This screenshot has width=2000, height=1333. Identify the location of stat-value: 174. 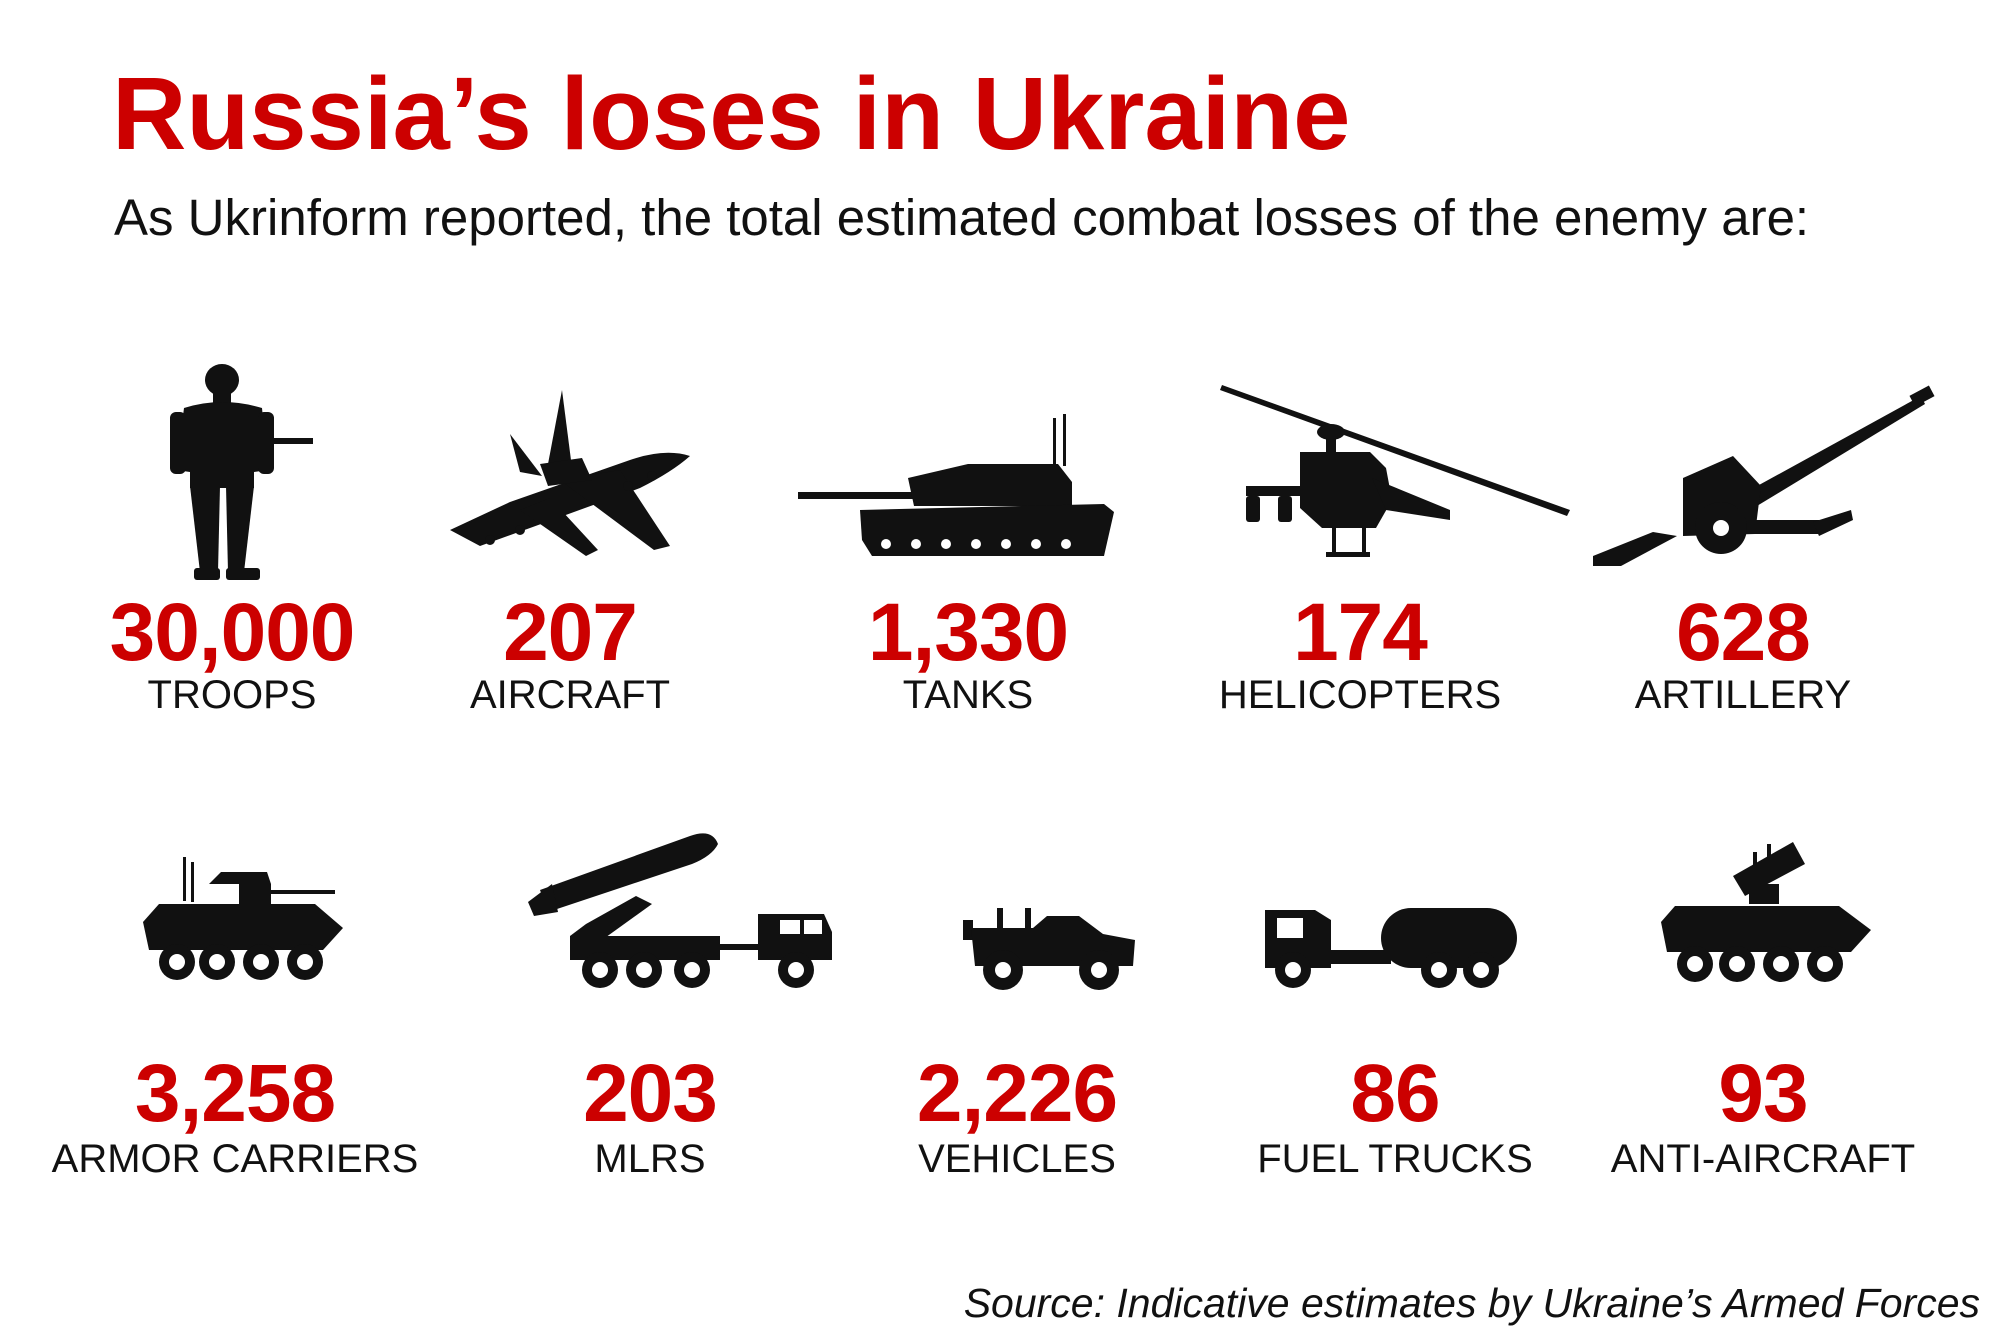
(1360, 632).